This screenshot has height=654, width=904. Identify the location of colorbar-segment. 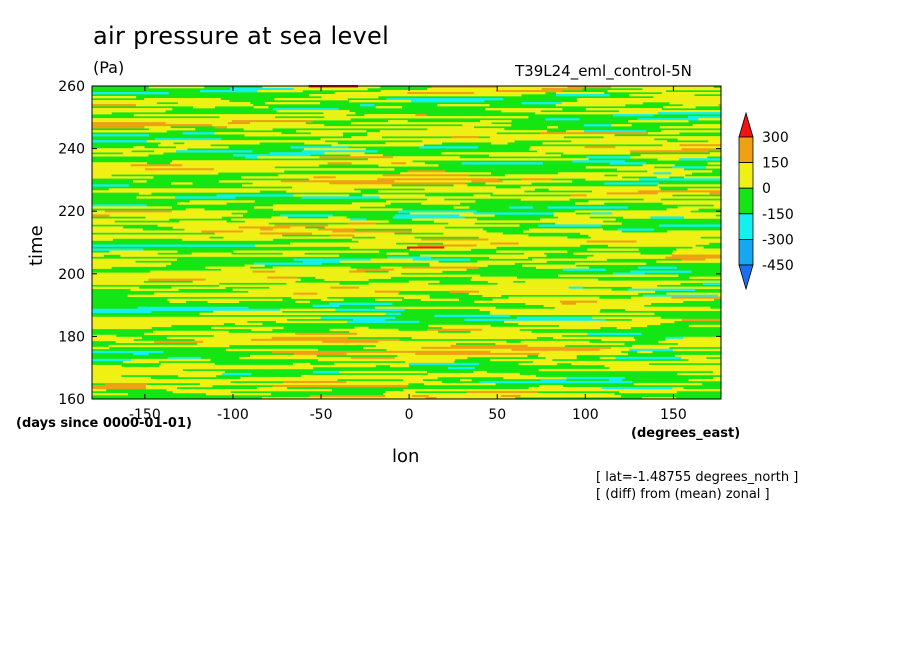
(746, 226).